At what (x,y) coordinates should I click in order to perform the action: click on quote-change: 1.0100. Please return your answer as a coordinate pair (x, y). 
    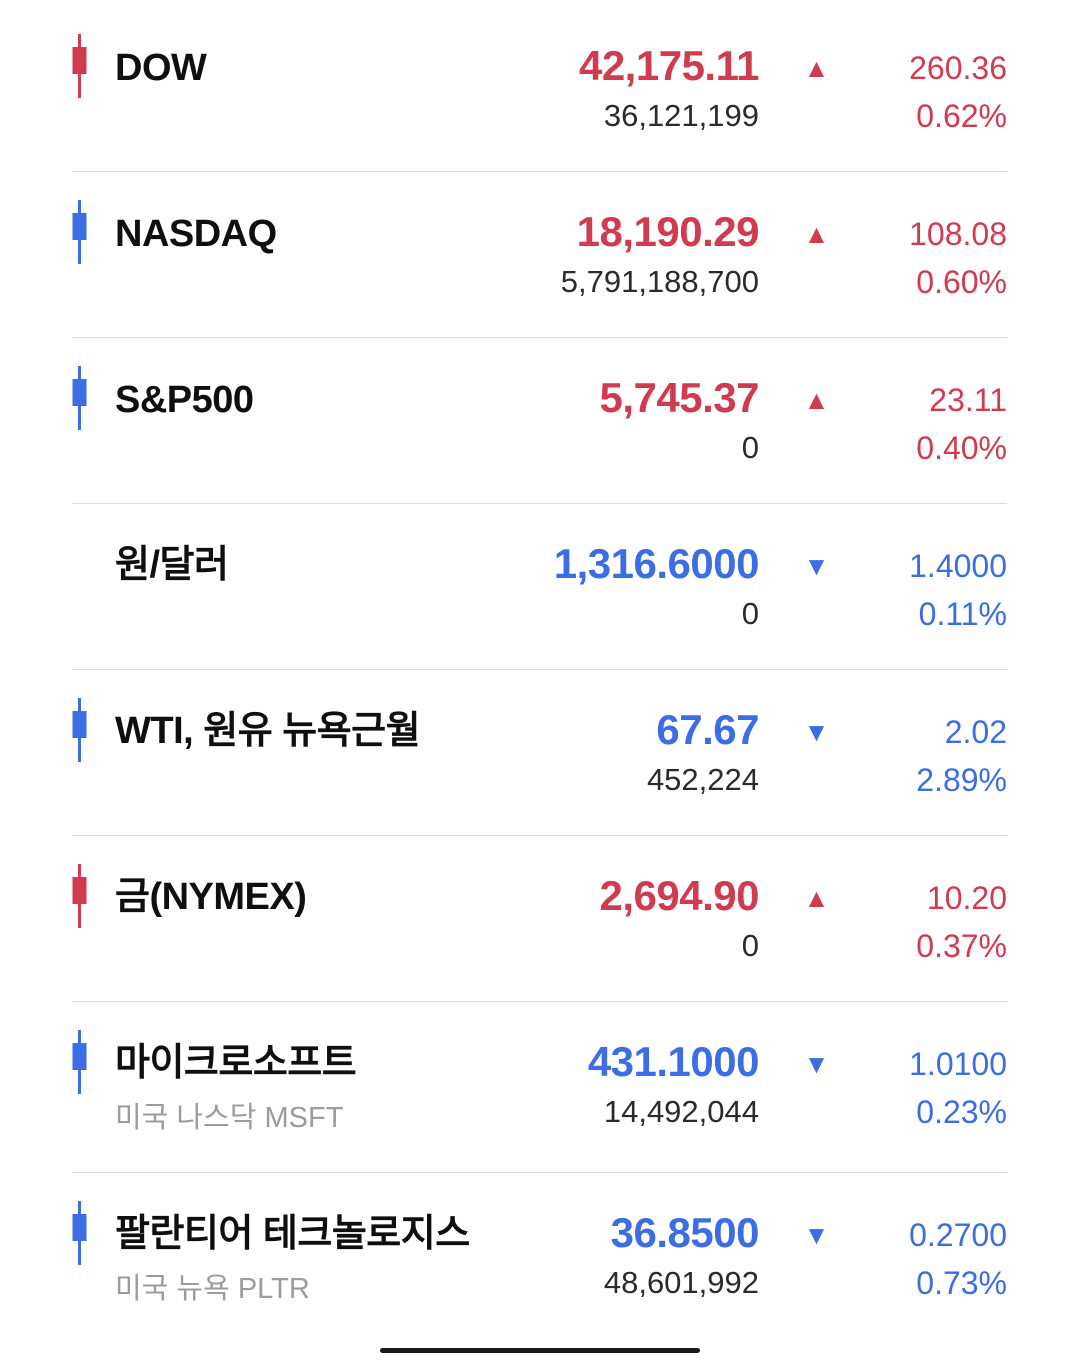
    Looking at the image, I should click on (958, 1064).